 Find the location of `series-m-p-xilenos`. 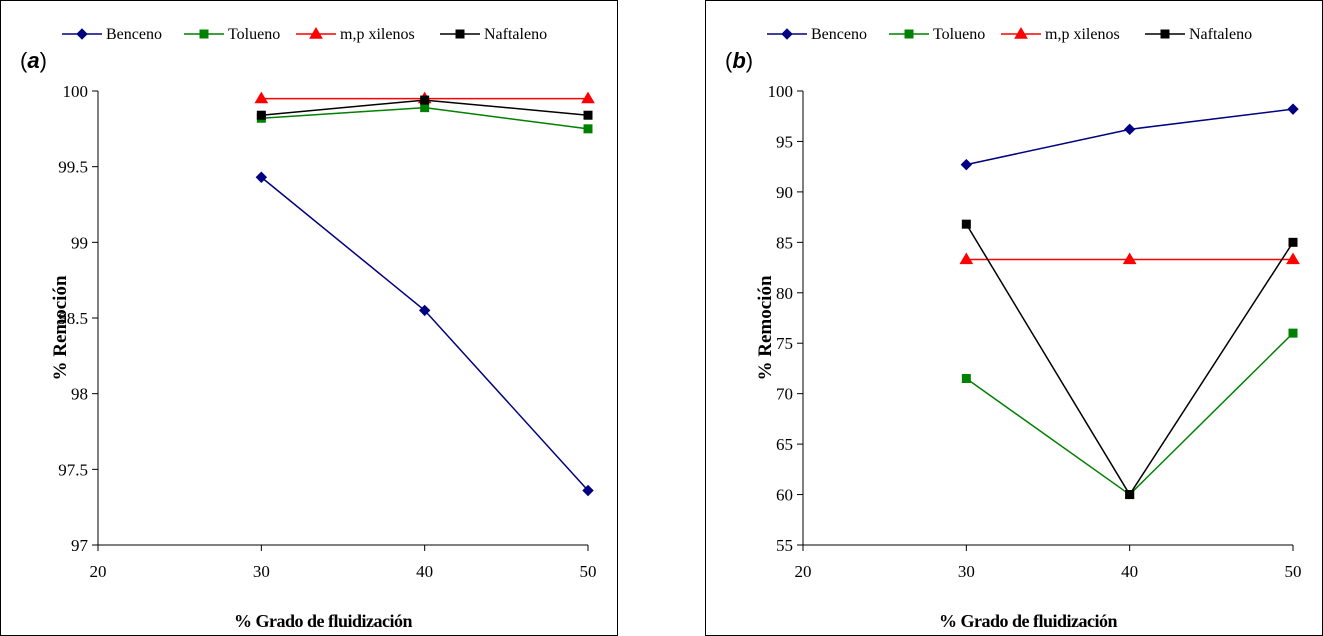

series-m-p-xilenos is located at coordinates (1129, 258).